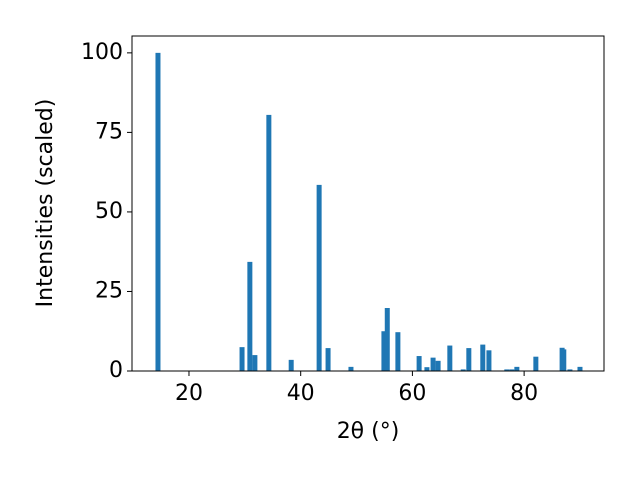  Describe the element at coordinates (109, 211) in the screenshot. I see `y-tick-label: 50` at that location.